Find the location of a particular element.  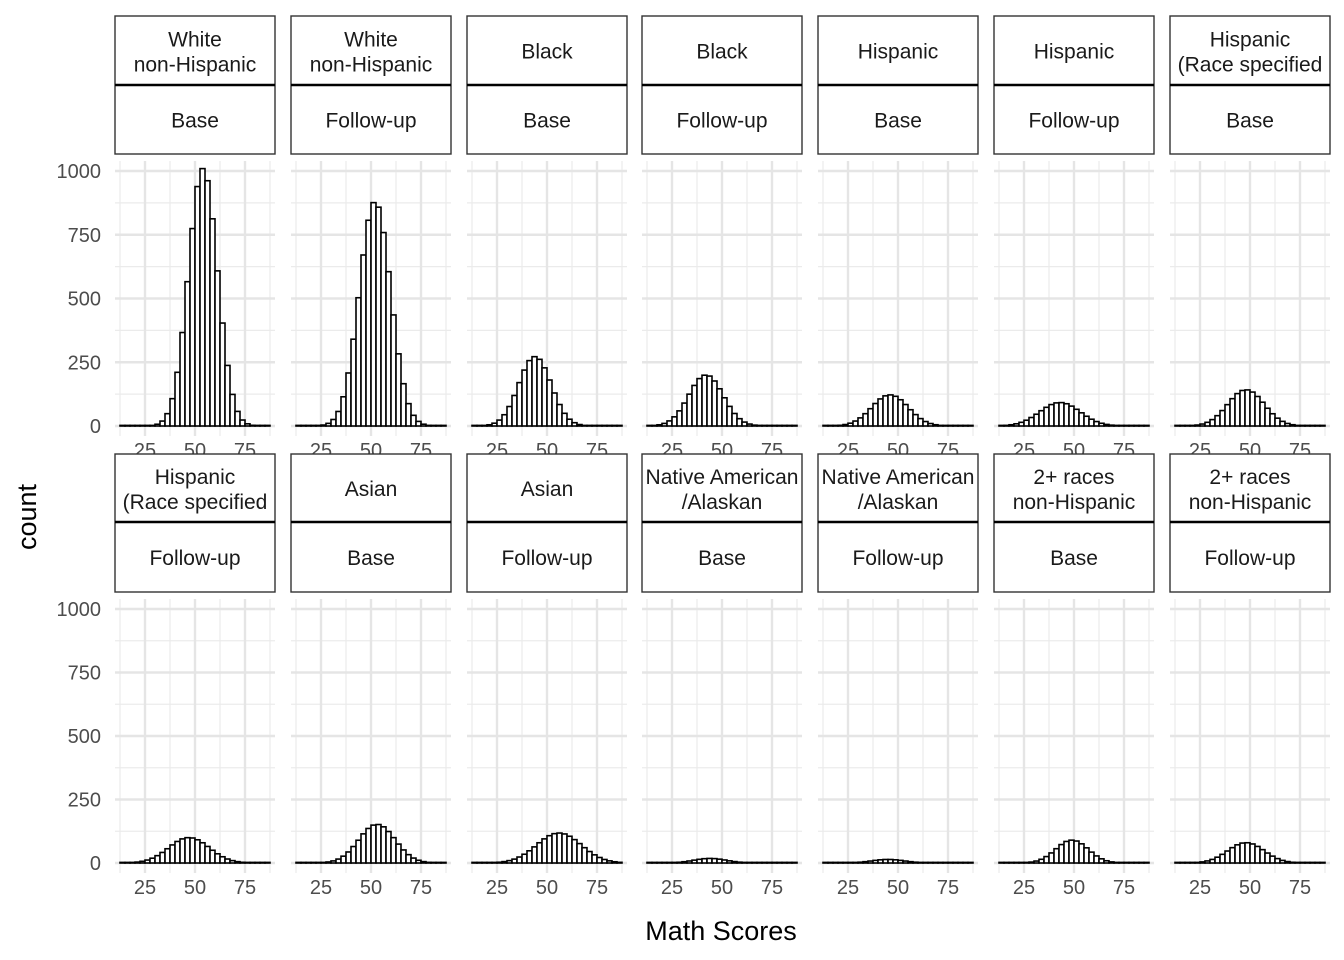

facet-panel: 25 50 75 Asian Follow-up is located at coordinates (547, 676).